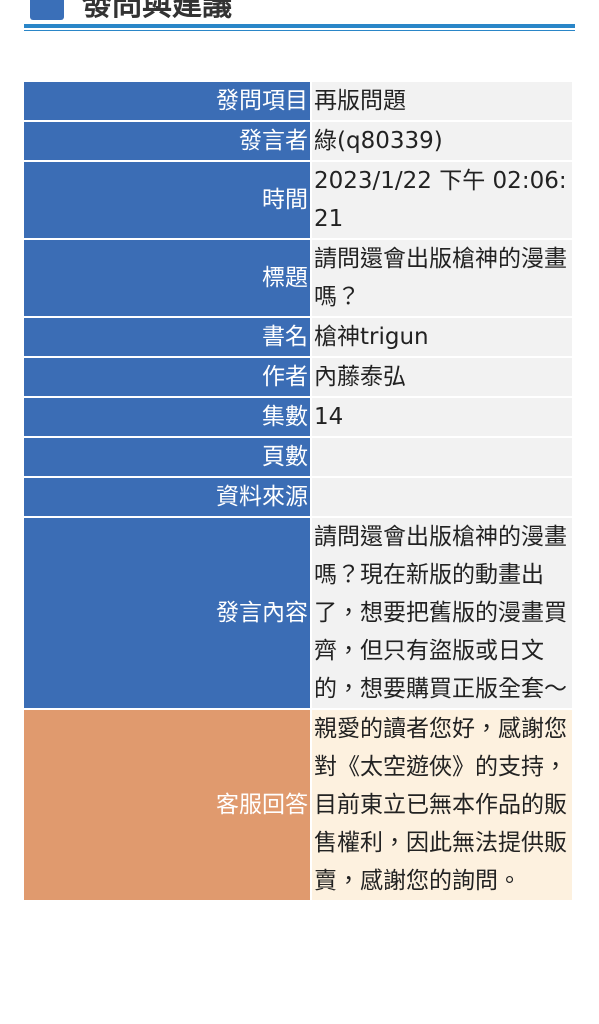 Image resolution: width=599 pixels, height=1024 pixels. Describe the element at coordinates (442, 337) in the screenshot. I see `row-value: 槍神trigun` at that location.